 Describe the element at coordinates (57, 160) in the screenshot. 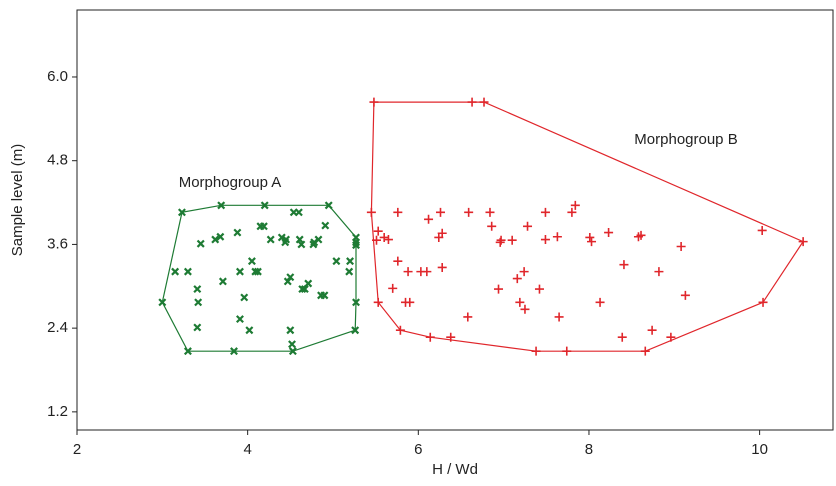

I see `y-tick-label: 4.8` at that location.